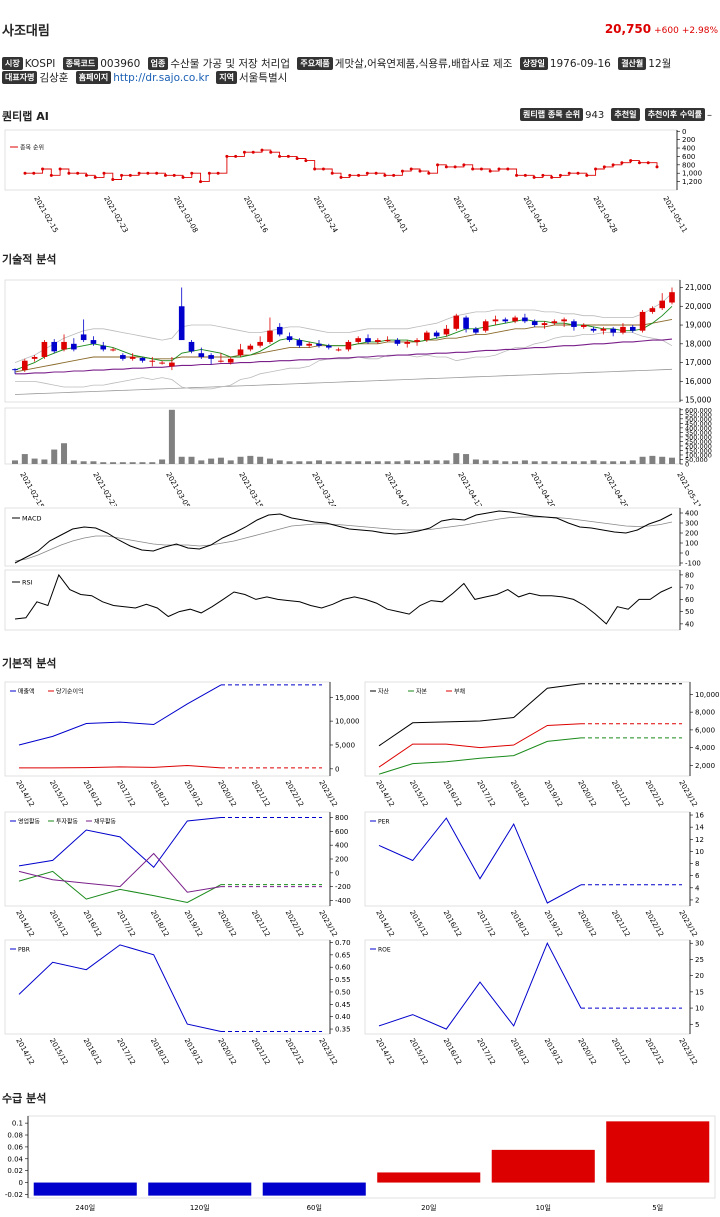 Image resolution: width=720 pixels, height=1217 pixels. I want to click on tag-products: 주요제품, so click(315, 63).